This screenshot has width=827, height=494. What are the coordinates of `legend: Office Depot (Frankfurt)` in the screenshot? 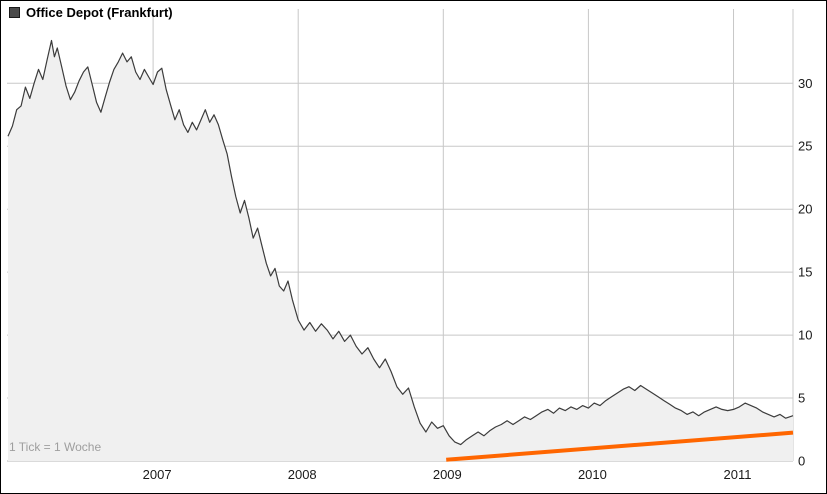 It's located at (91, 12).